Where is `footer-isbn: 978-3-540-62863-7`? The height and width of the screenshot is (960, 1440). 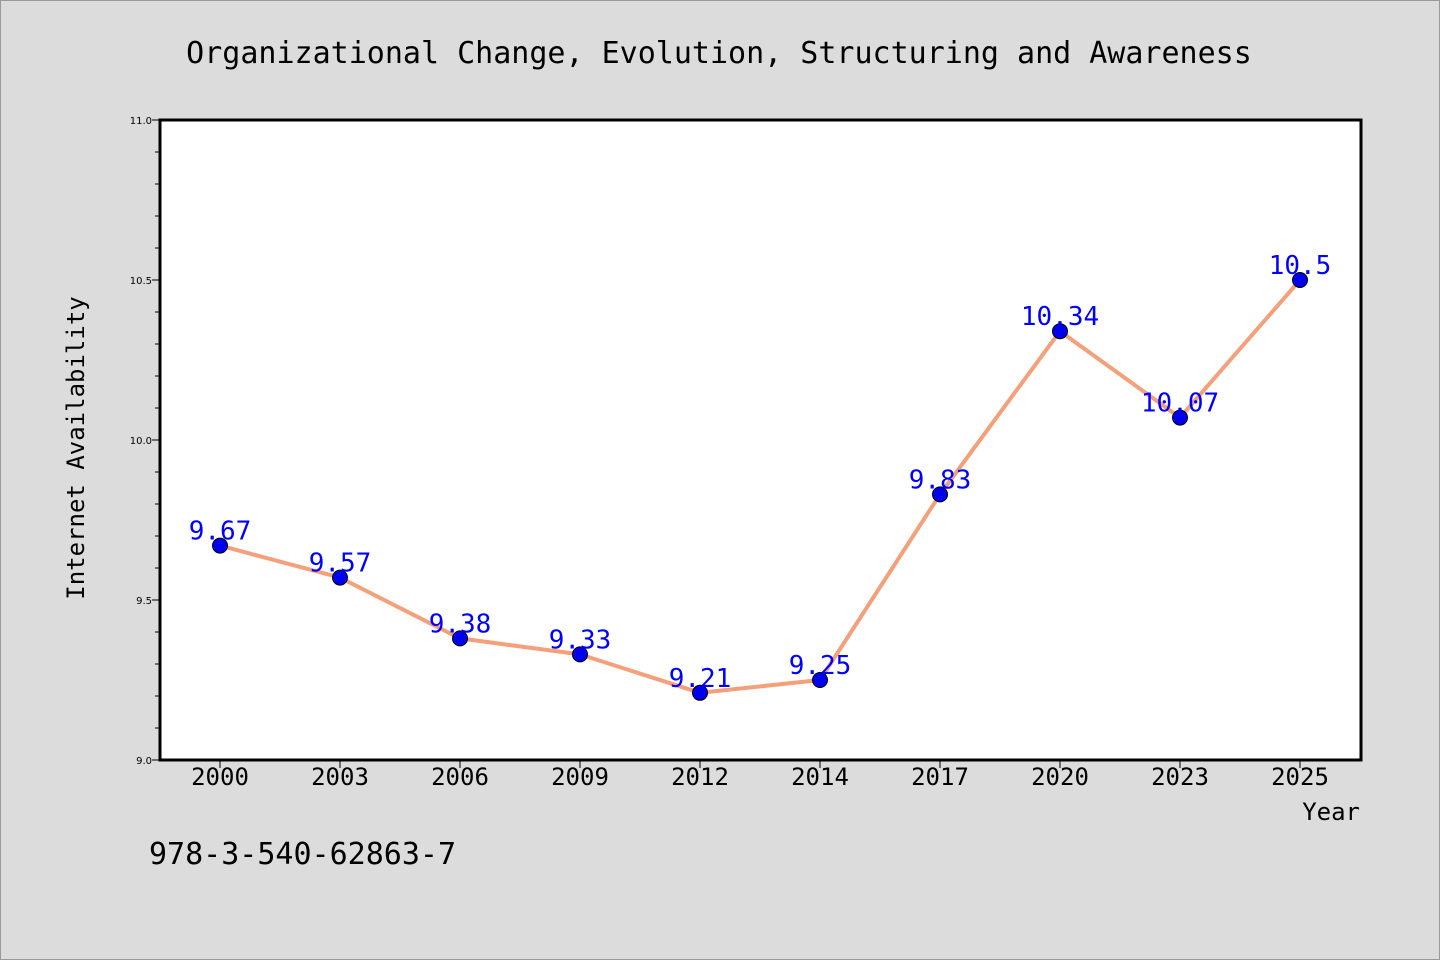
footer-isbn: 978-3-540-62863-7 is located at coordinates (302, 854).